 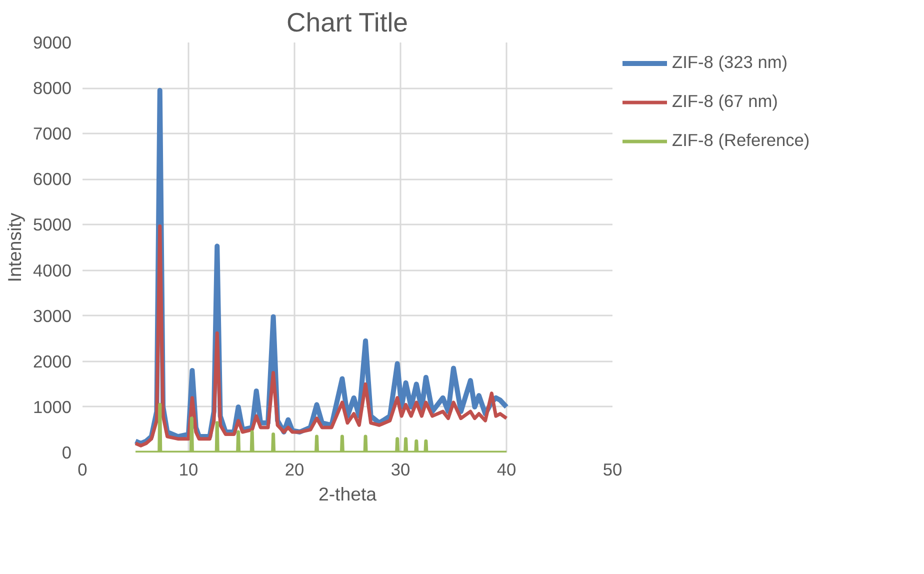 I want to click on legend-label: ZIF-8 (323 nm), so click(x=730, y=62).